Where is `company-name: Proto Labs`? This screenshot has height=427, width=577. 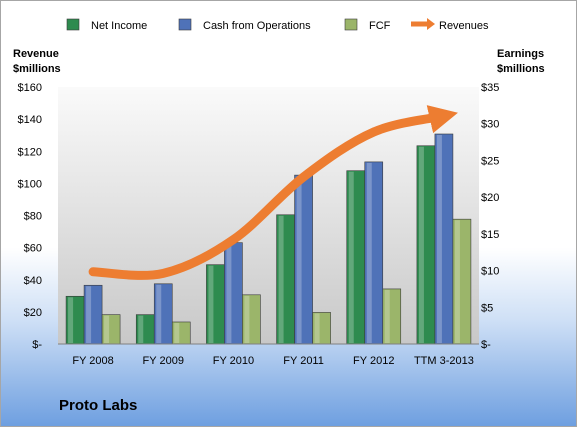
company-name: Proto Labs is located at coordinates (98, 405).